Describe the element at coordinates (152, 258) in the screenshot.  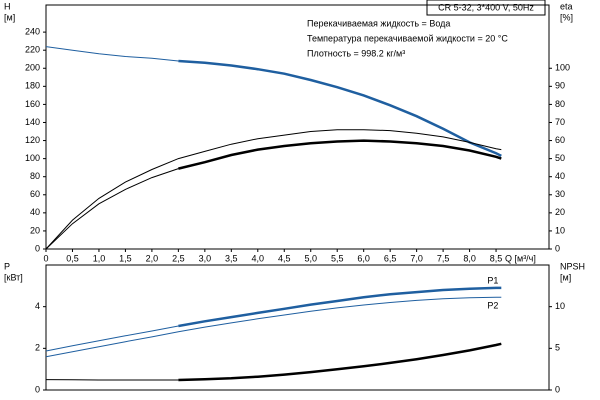
I see `x-tick-label: 2,0` at that location.